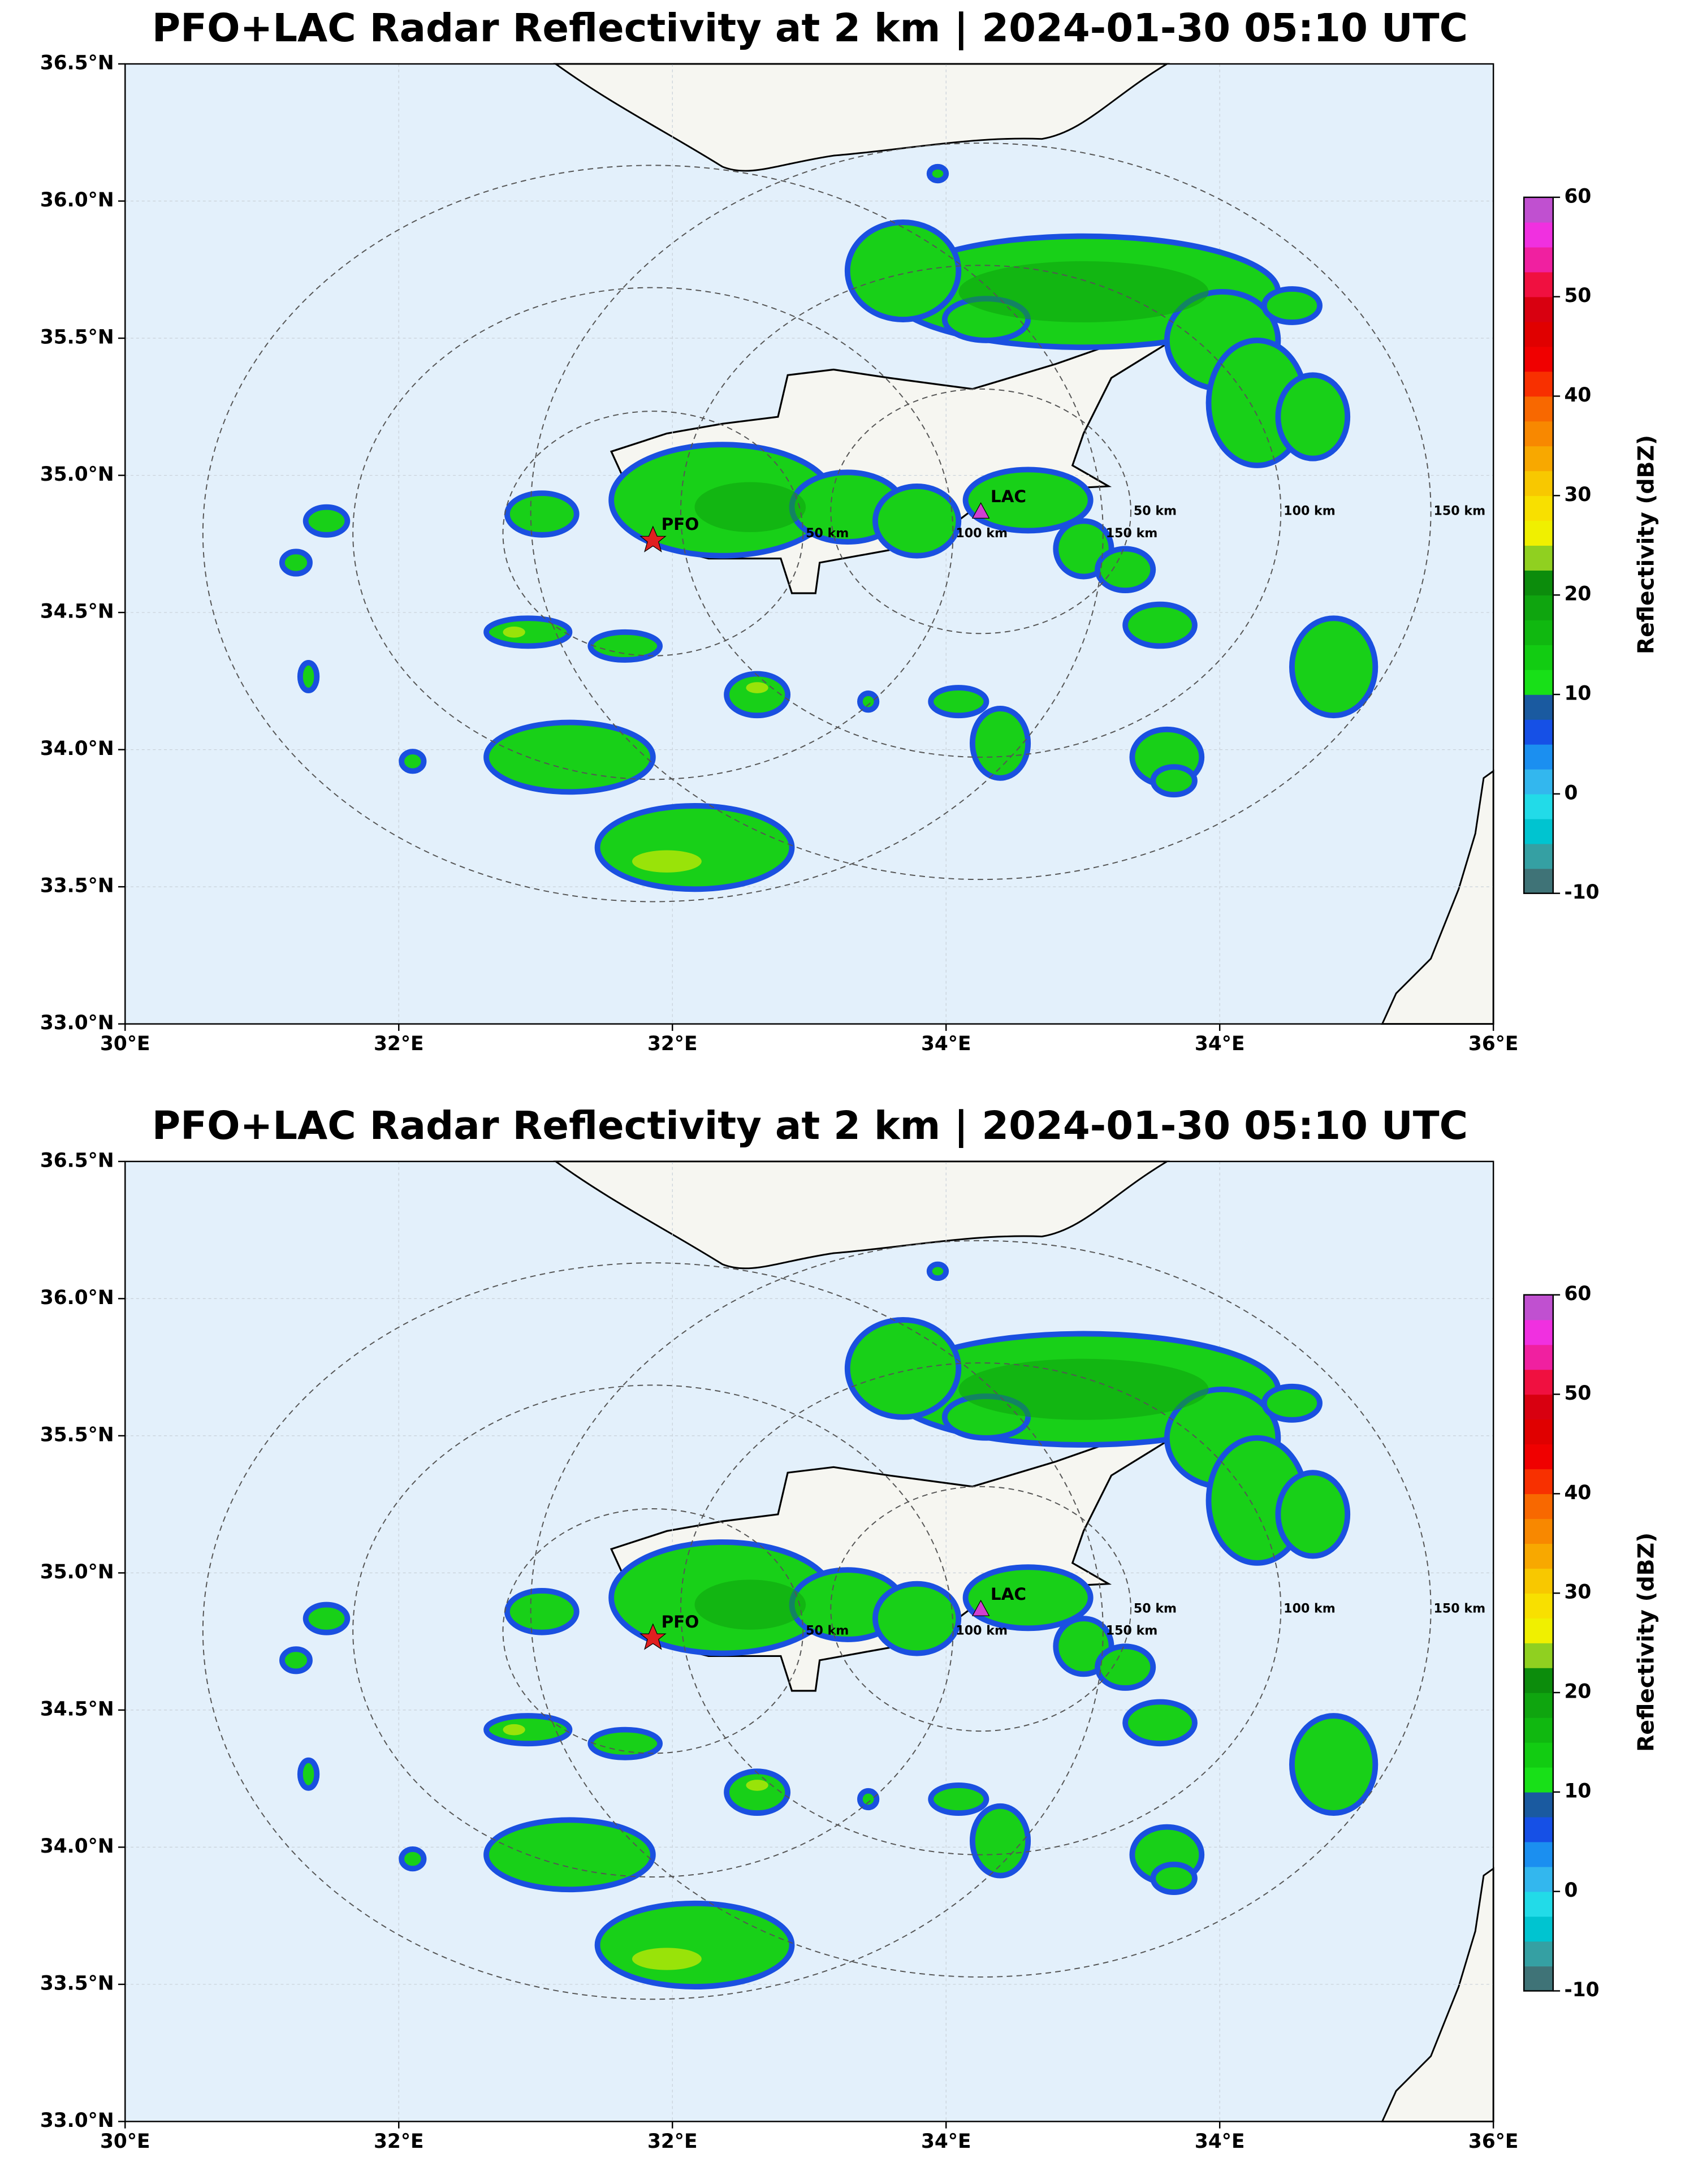  I want to click on x-tick-label: 32°E, so click(399, 2141).